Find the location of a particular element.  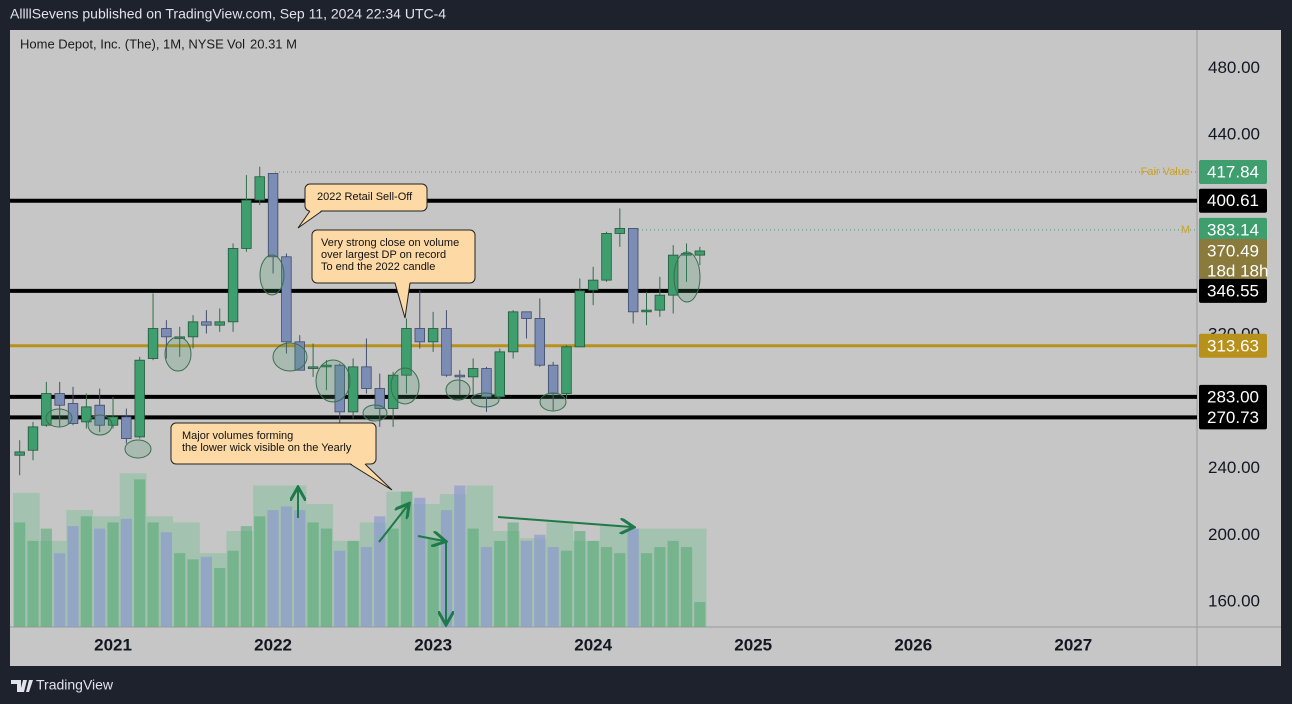

price-label: 383.14 is located at coordinates (1233, 229).